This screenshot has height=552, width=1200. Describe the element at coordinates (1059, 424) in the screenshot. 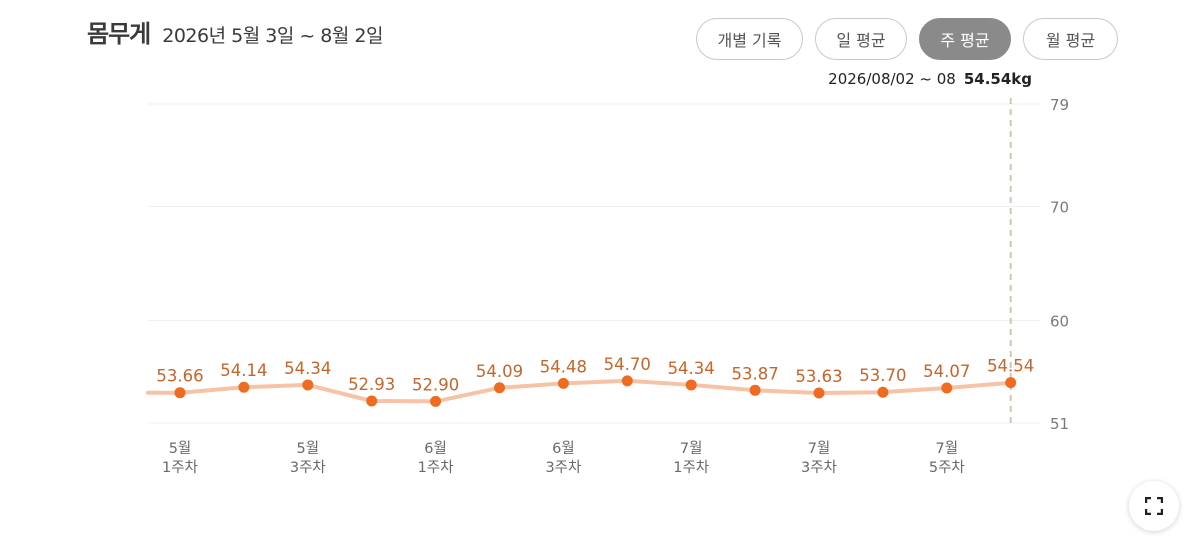

I see `y-tick-label: 51` at that location.